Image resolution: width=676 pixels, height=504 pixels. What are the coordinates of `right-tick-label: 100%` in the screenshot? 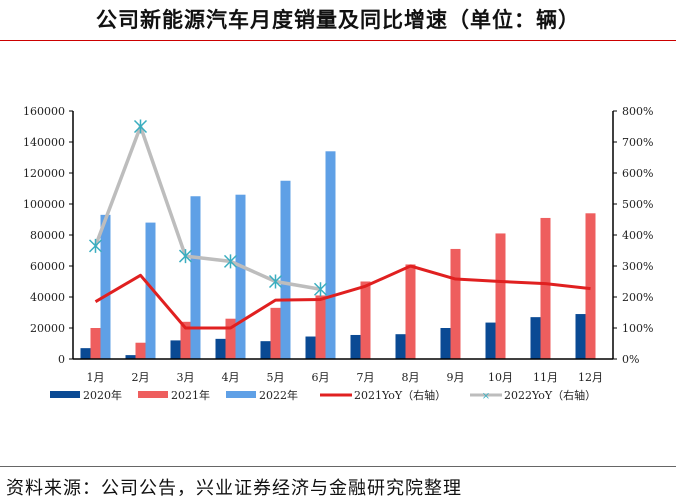 It's located at (637, 328).